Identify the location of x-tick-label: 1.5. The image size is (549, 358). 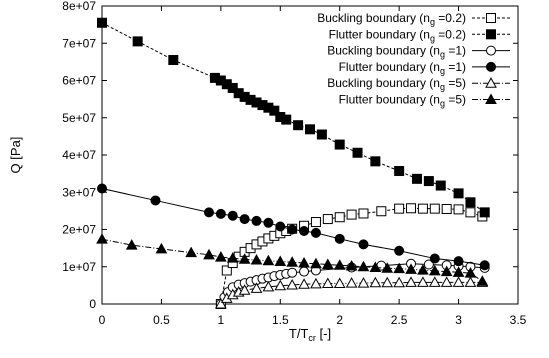
(280, 320).